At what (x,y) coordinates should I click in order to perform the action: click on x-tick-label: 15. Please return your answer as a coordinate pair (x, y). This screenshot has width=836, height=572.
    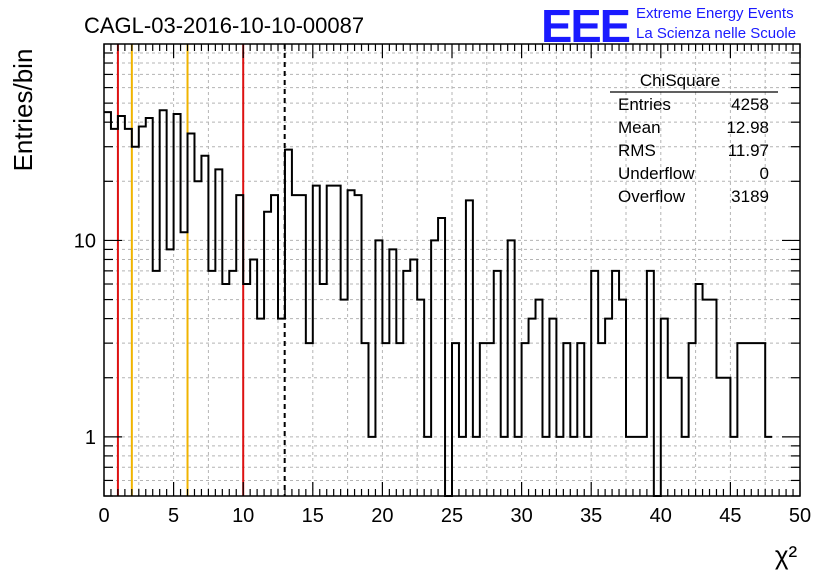
    Looking at the image, I should click on (313, 516).